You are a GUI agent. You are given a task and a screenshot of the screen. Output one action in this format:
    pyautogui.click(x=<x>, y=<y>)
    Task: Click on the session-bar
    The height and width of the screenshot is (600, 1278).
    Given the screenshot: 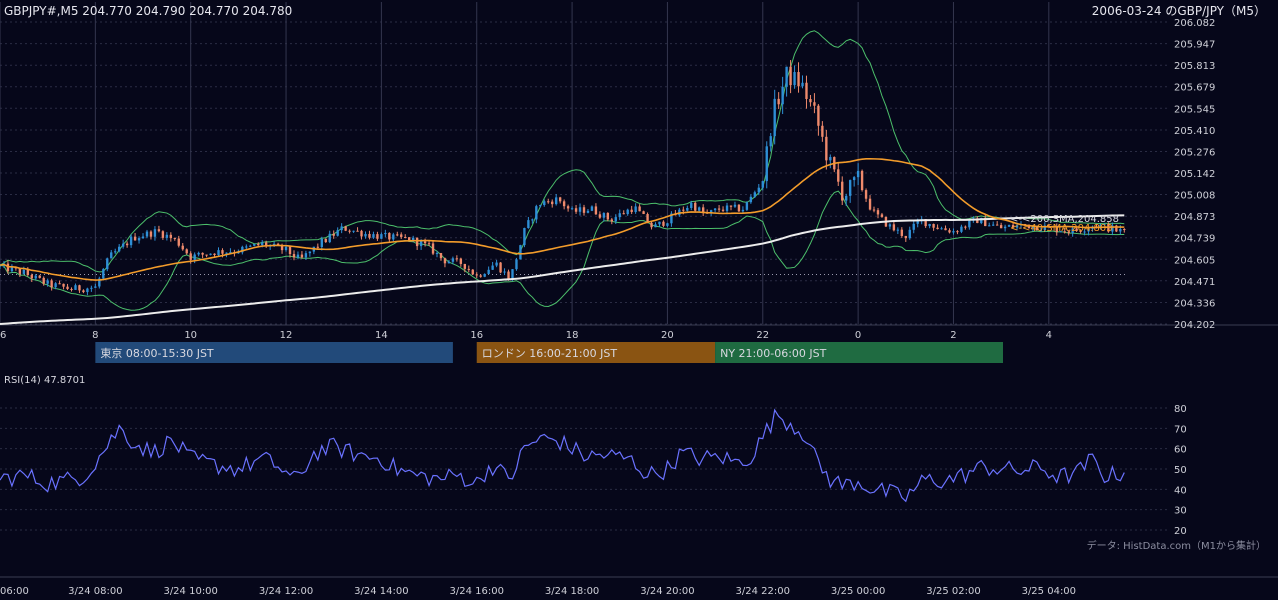 What is the action you would take?
    pyautogui.click(x=274, y=352)
    